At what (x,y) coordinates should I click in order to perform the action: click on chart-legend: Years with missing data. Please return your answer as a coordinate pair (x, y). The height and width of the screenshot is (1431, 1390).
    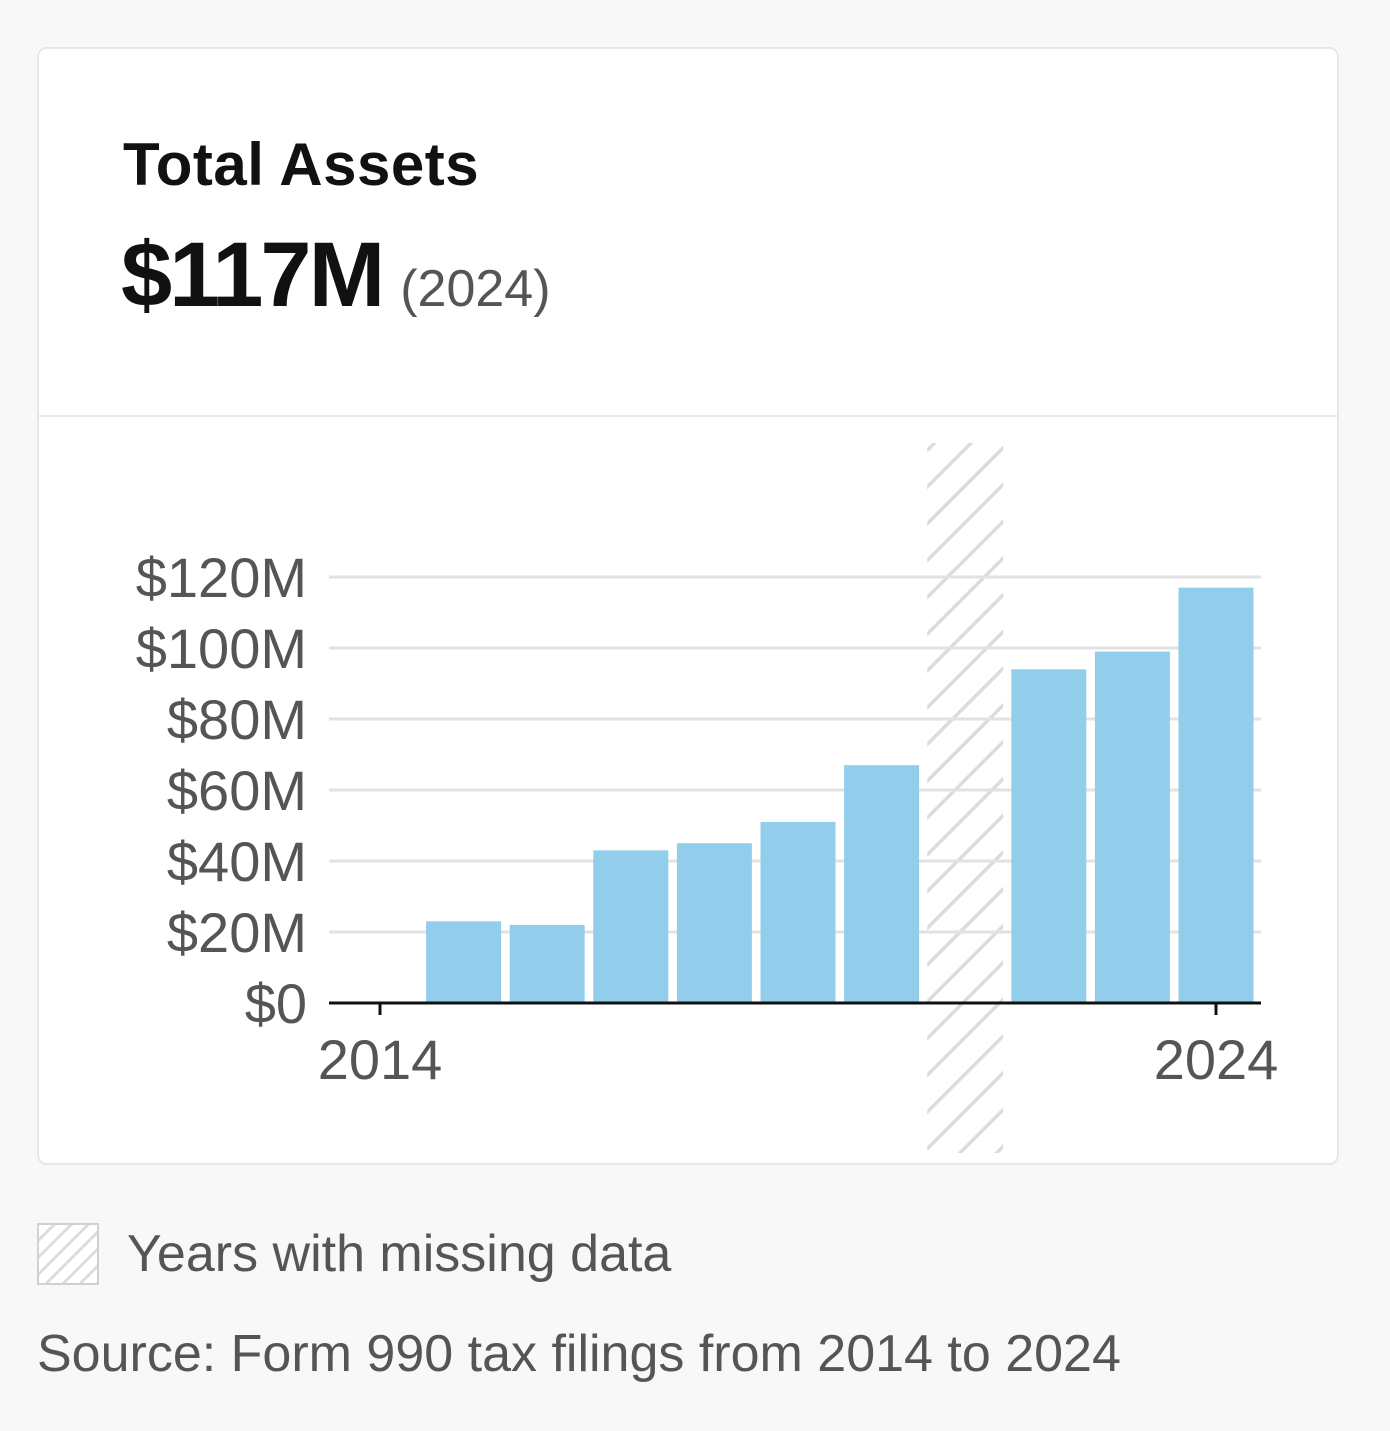
    Looking at the image, I should click on (354, 1254).